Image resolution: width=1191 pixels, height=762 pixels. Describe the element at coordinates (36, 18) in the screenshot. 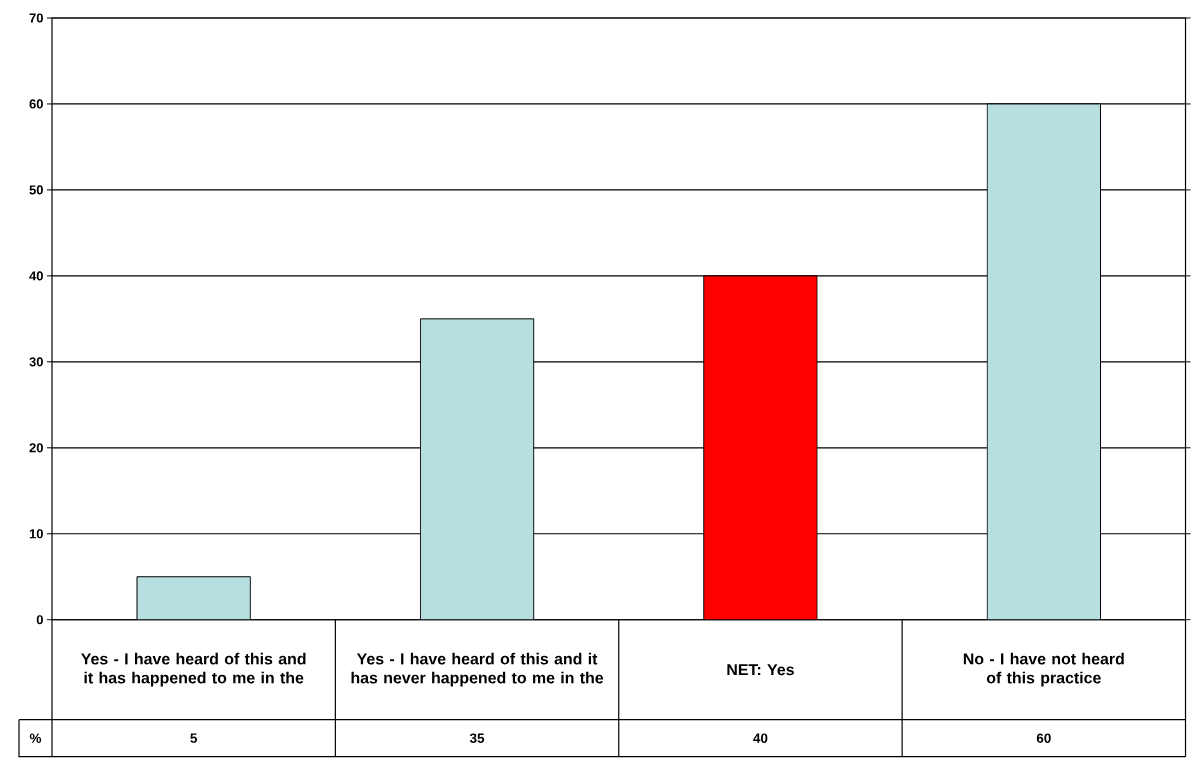

I see `y-tick-label: 70` at that location.